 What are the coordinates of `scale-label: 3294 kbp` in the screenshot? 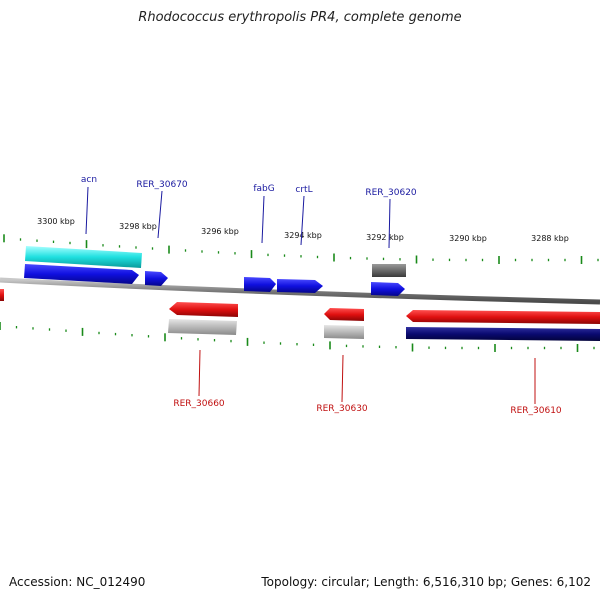 It's located at (303, 235).